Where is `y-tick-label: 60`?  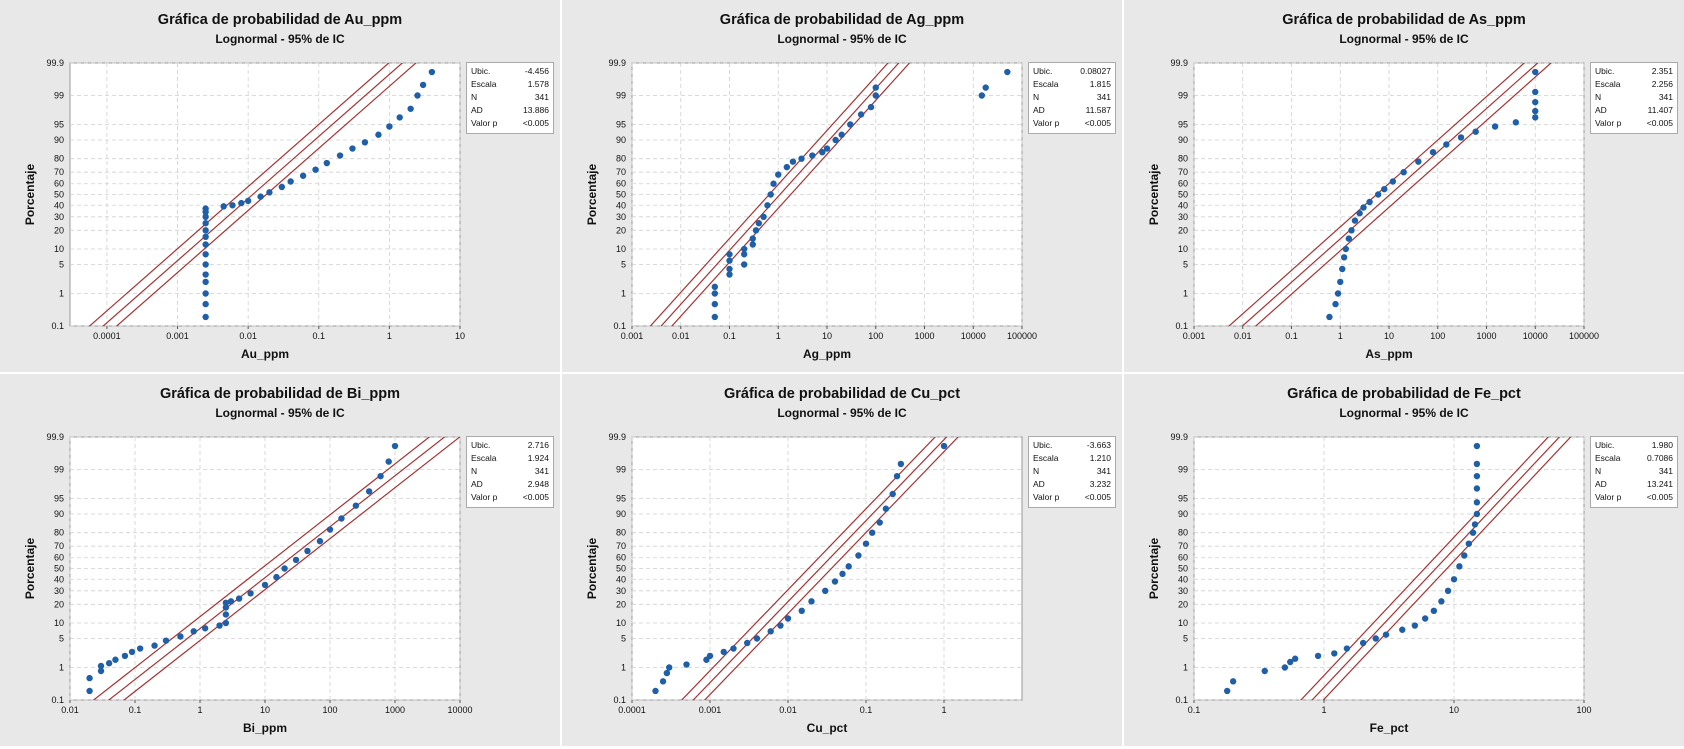 y-tick-label: 60 is located at coordinates (59, 184).